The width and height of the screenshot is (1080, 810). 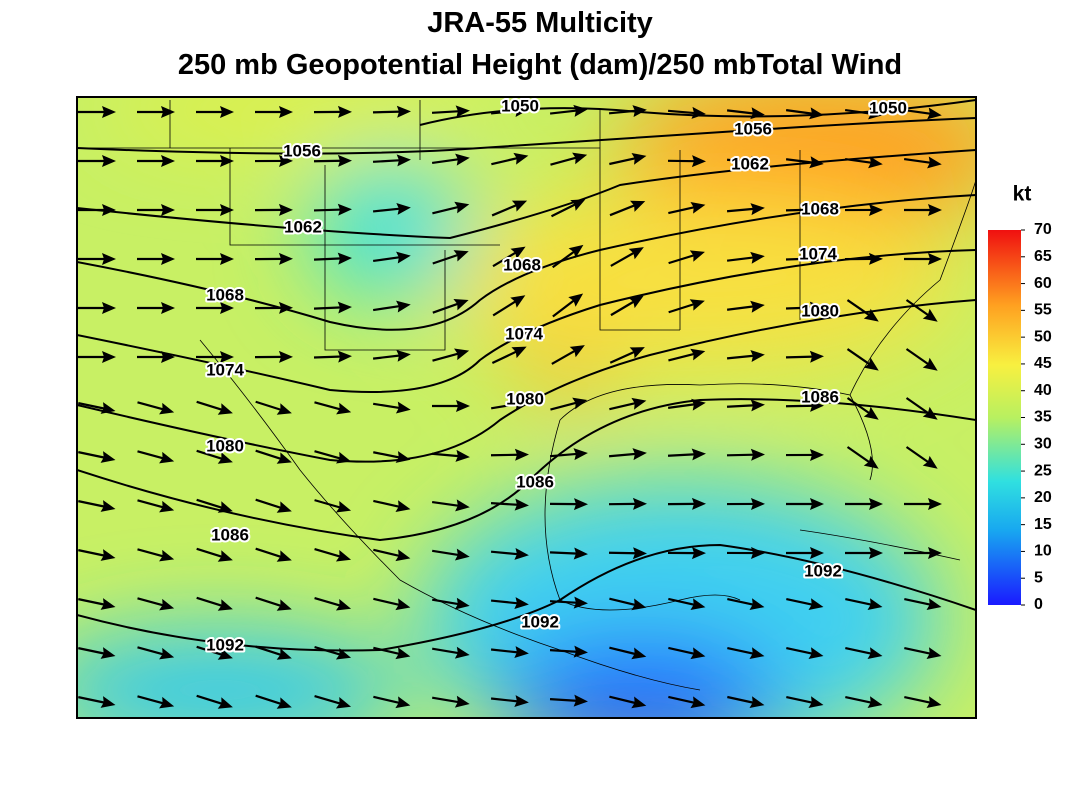 I want to click on contour-label: 1086, so click(x=230, y=534).